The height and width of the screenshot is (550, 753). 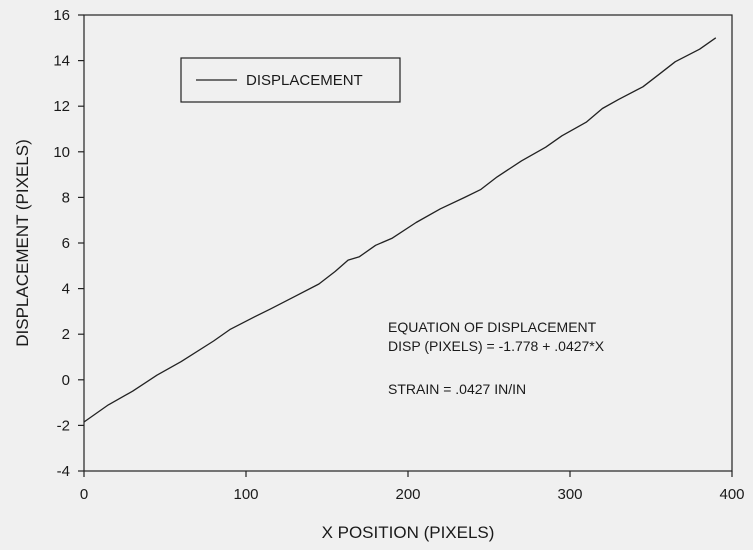 What do you see at coordinates (61, 152) in the screenshot?
I see `y-tick-label: 10` at bounding box center [61, 152].